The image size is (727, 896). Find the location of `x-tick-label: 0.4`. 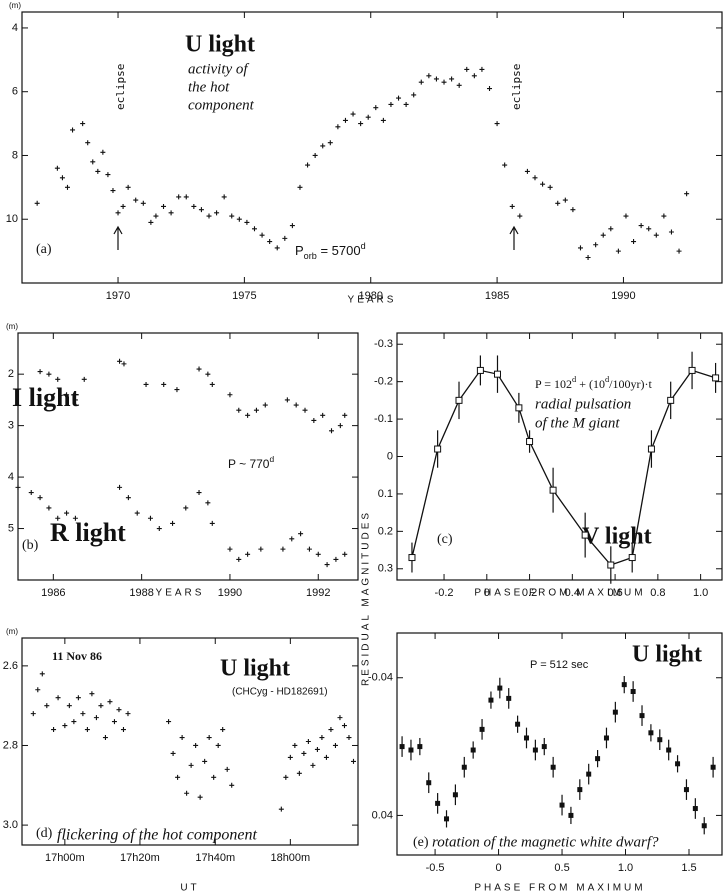

x-tick-label: 0.4 is located at coordinates (572, 593).